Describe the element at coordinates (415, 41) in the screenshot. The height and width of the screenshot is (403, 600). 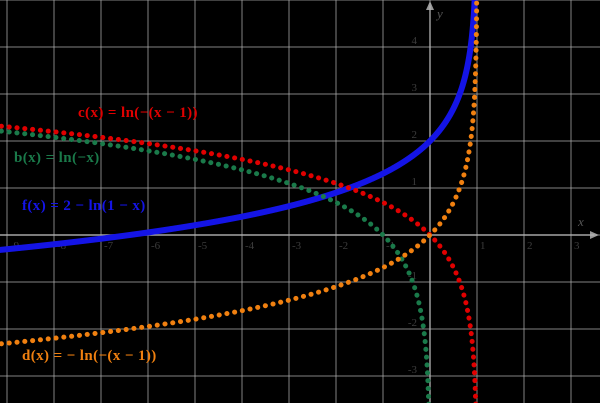
I see `y-tick-label: 4` at that location.